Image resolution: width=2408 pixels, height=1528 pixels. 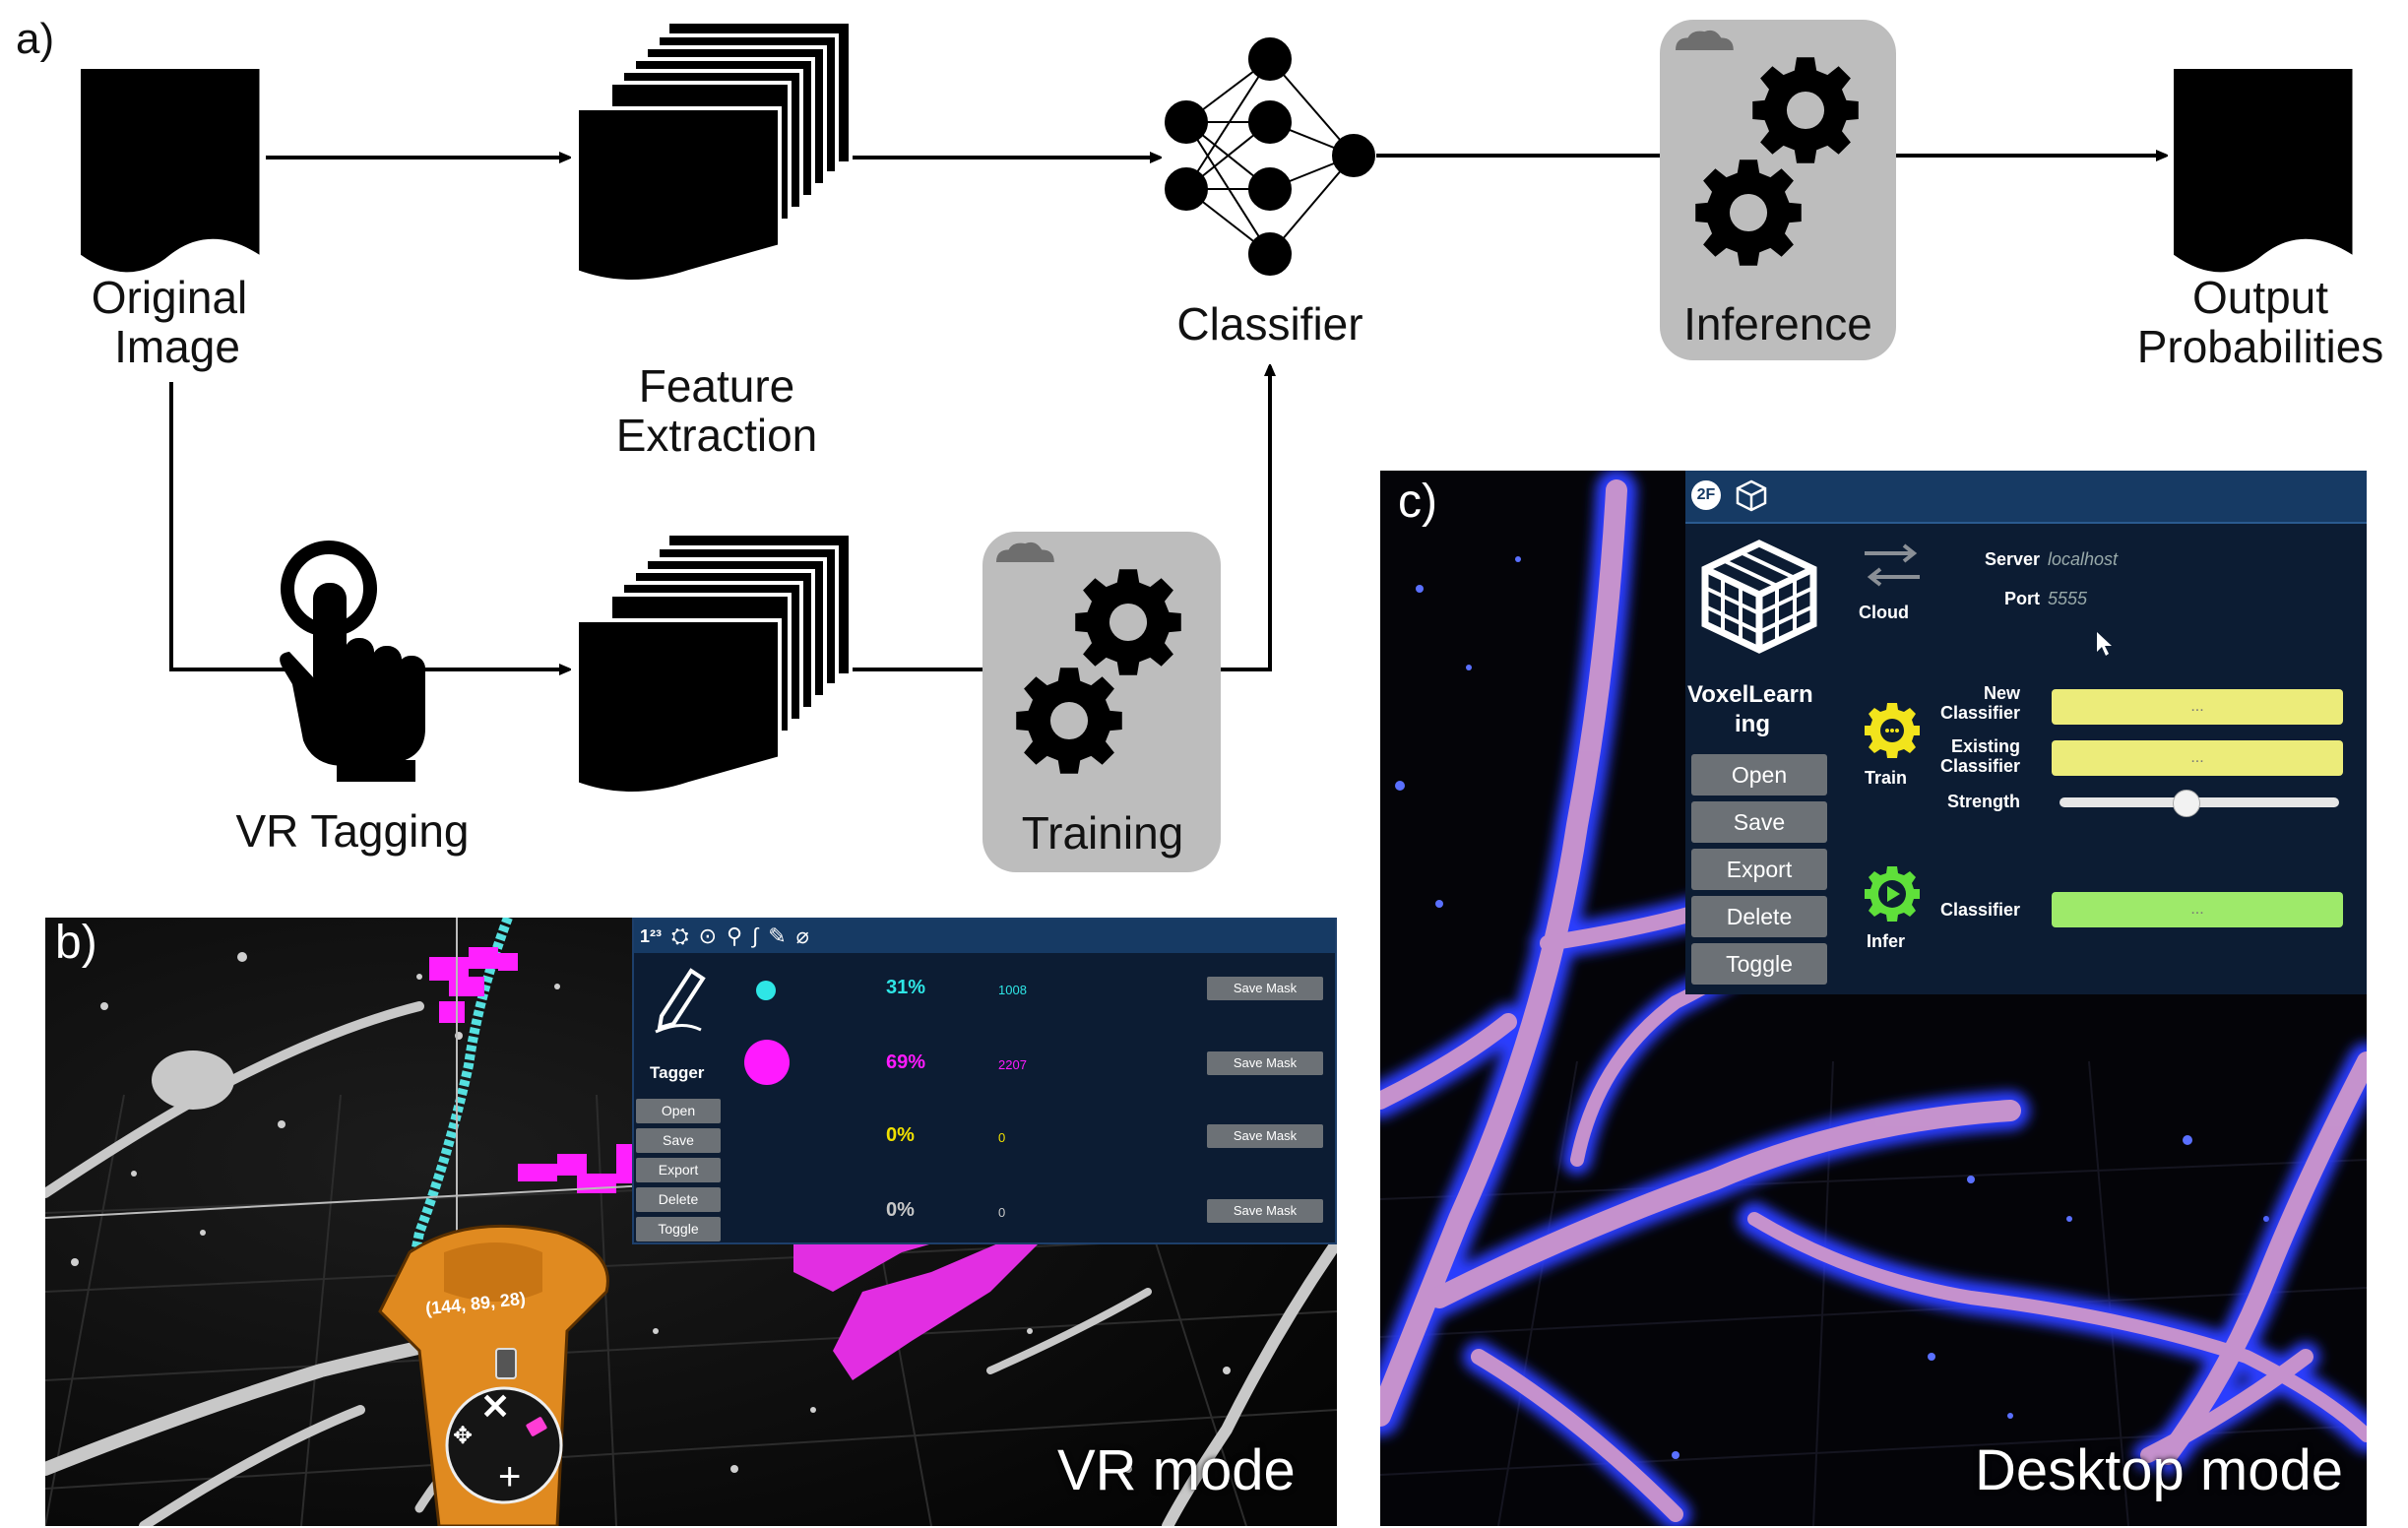 I want to click on panel-label-c: c), so click(x=1417, y=502).